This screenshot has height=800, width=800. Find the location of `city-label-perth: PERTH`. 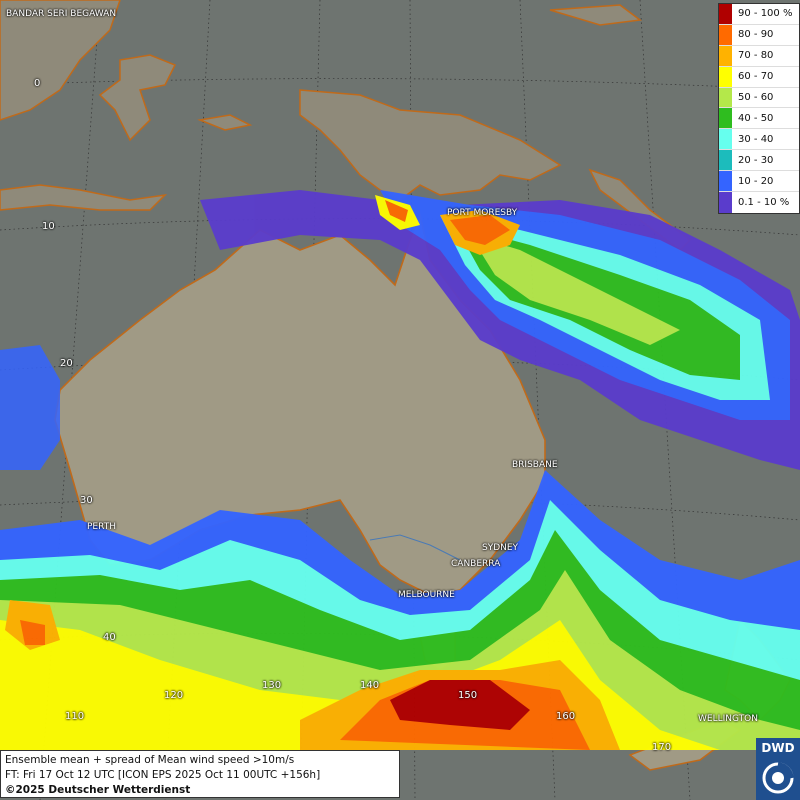

city-label-perth: PERTH is located at coordinates (101, 527).